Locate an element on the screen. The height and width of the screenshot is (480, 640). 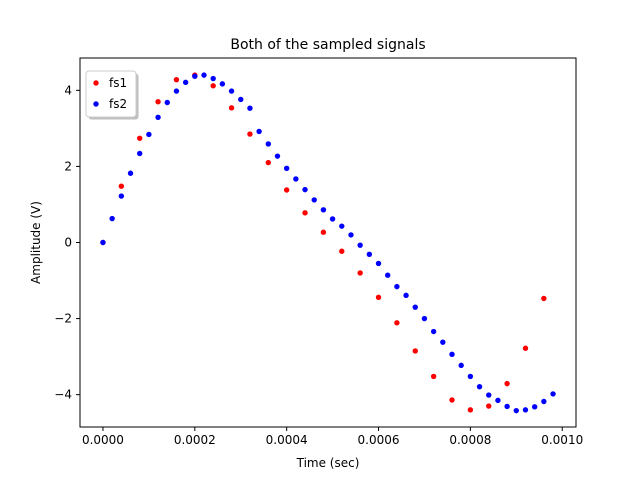
y-tick-label: 2 is located at coordinates (68, 166).